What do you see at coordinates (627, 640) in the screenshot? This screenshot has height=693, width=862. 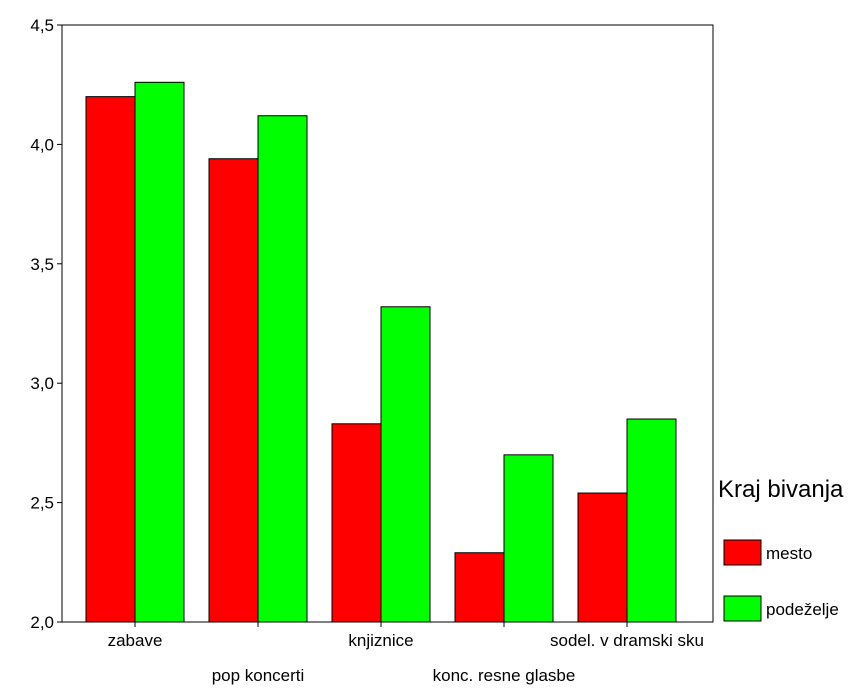 I see `x-tick-label: sodel. v dramski sku` at bounding box center [627, 640].